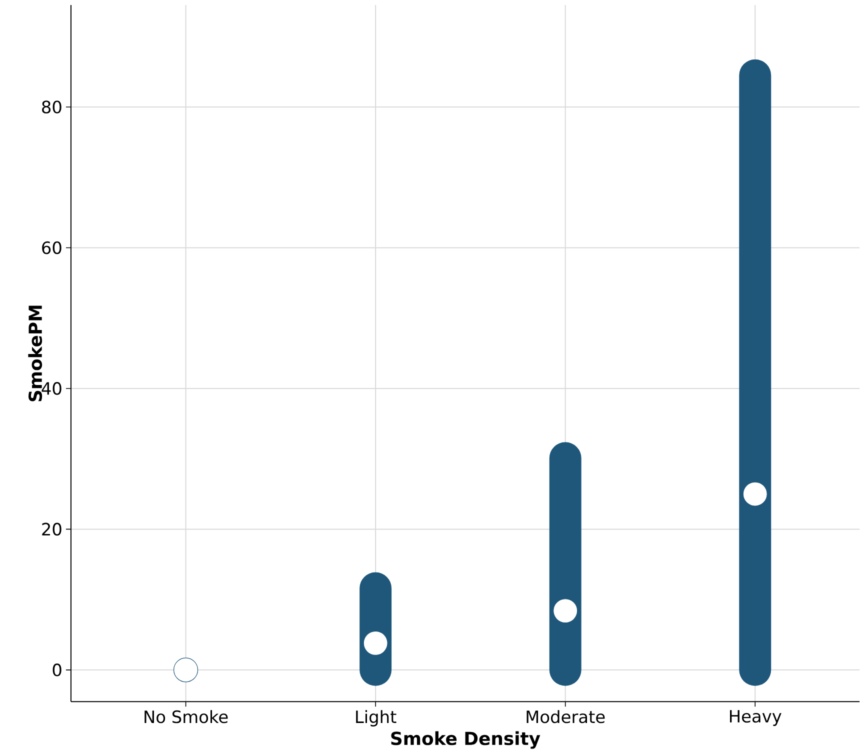 The image size is (860, 754). What do you see at coordinates (52, 248) in the screenshot?
I see `y-tick-label: 60` at bounding box center [52, 248].